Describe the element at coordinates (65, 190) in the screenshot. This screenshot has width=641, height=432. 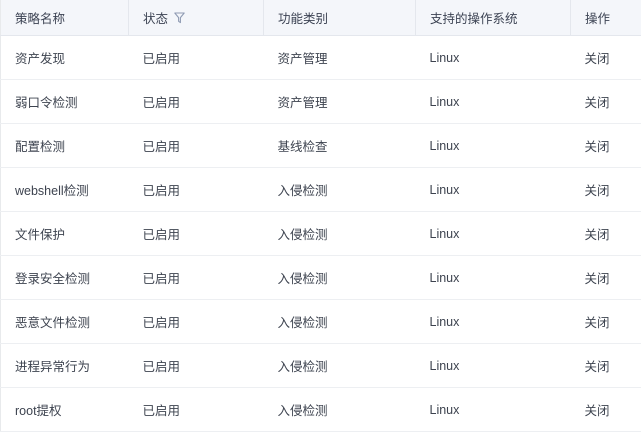
I see `policy-name-link: webshell检测` at that location.